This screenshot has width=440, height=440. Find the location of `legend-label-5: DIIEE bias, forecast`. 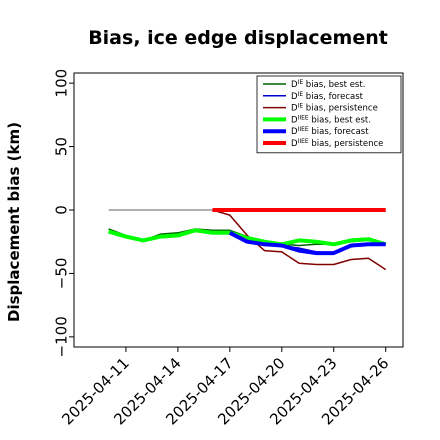

legend-label-5: DIIEE bias, forecast is located at coordinates (330, 131).